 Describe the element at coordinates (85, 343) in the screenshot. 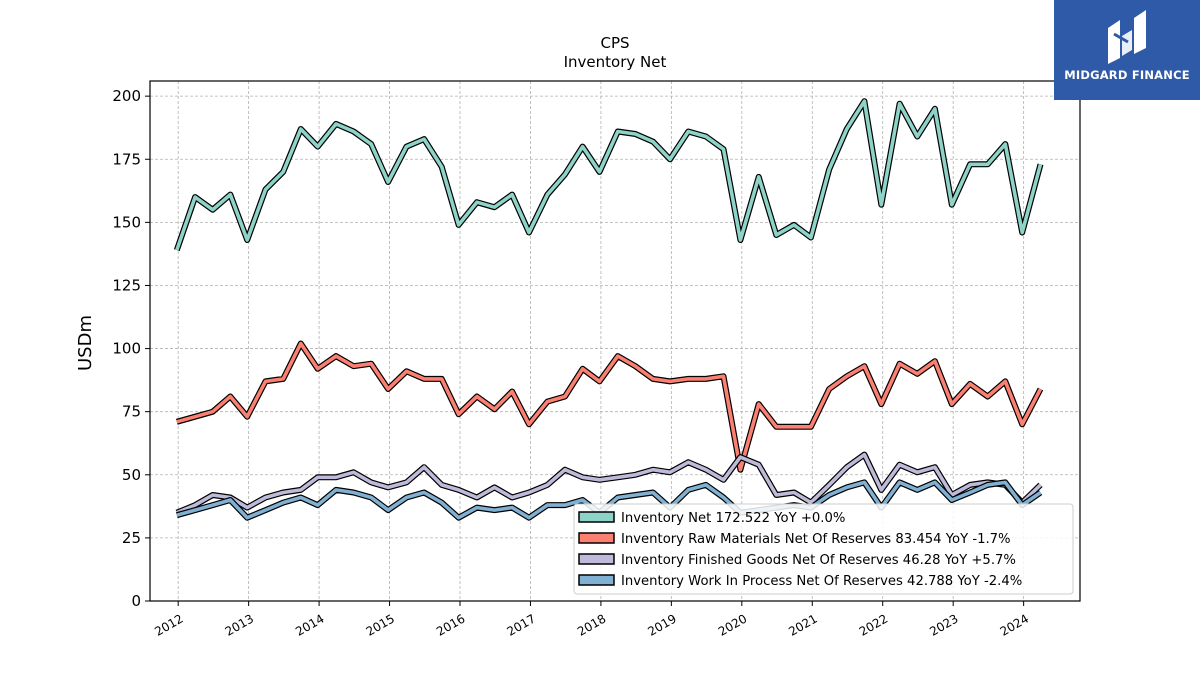

I see `y-axis-label: USDm` at that location.